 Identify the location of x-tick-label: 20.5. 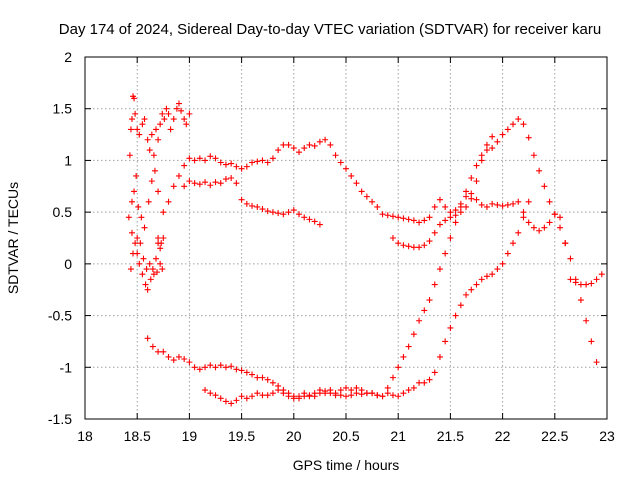
(345, 436).